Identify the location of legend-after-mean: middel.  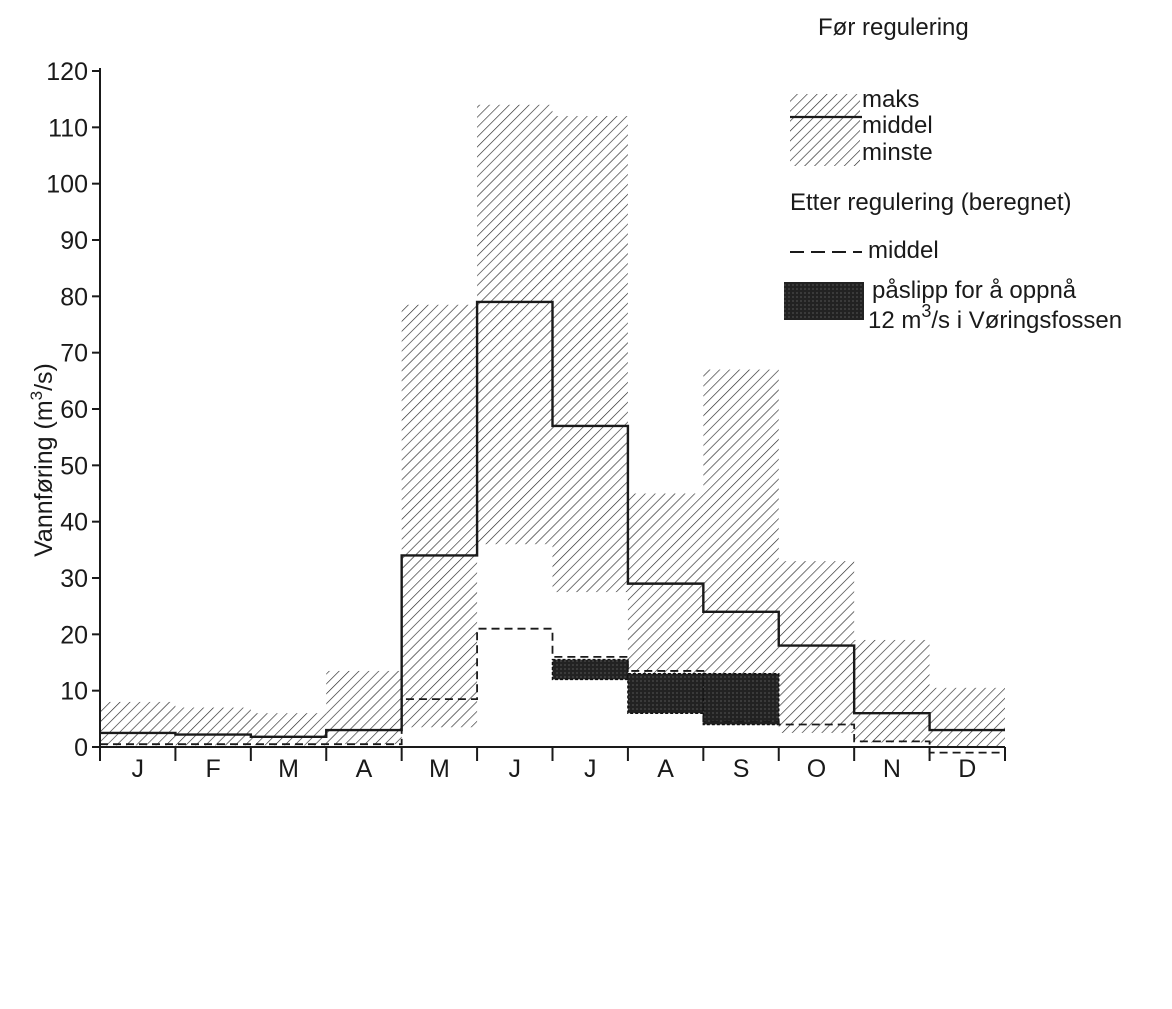
(903, 250).